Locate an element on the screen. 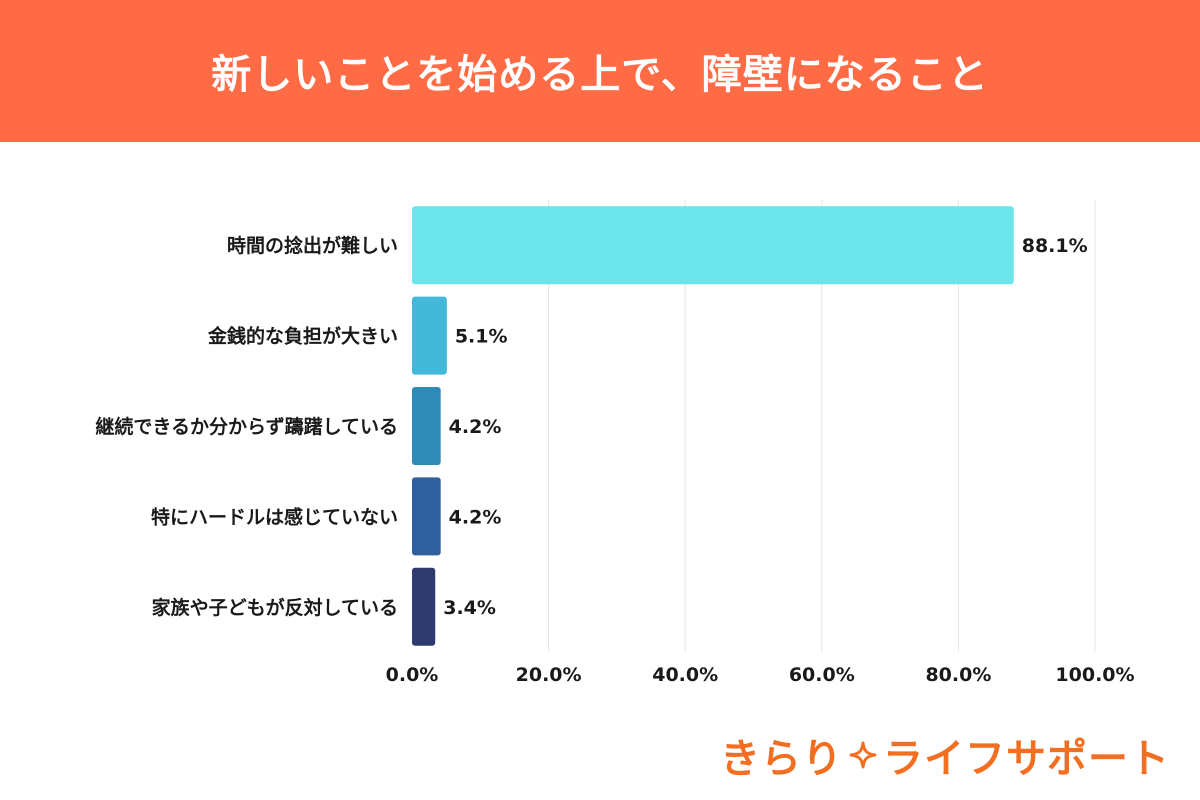 The width and height of the screenshot is (1200, 800). x-tick-label: 100.0% is located at coordinates (1094, 675).